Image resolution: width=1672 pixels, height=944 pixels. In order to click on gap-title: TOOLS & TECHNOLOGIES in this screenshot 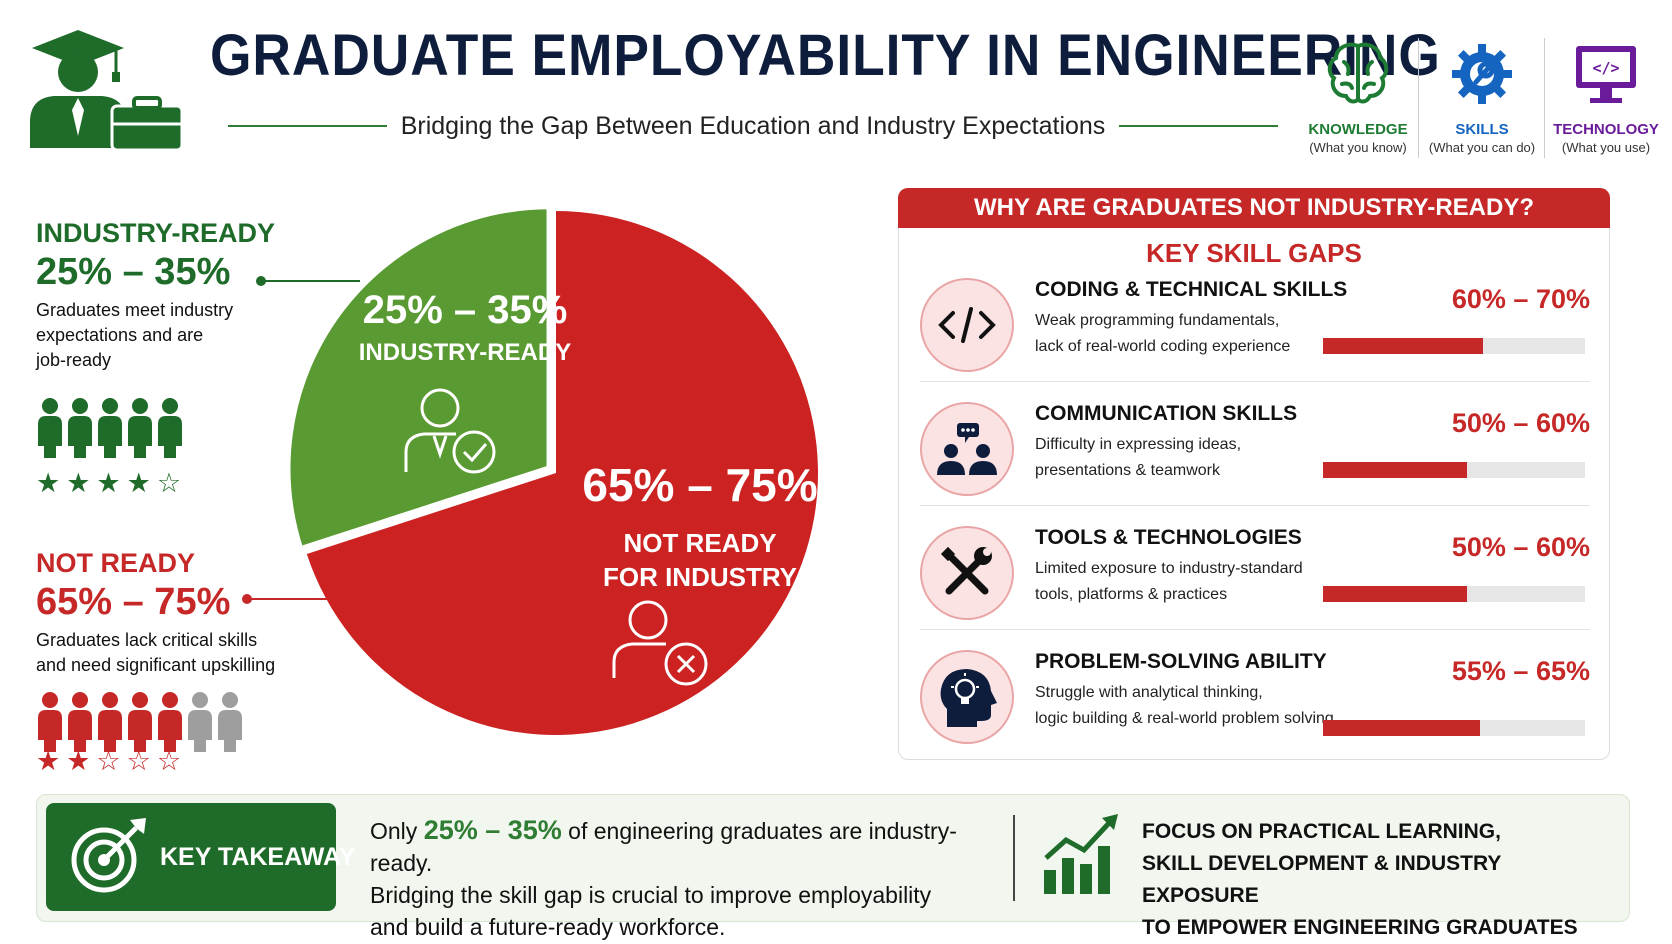, I will do `click(1168, 537)`.